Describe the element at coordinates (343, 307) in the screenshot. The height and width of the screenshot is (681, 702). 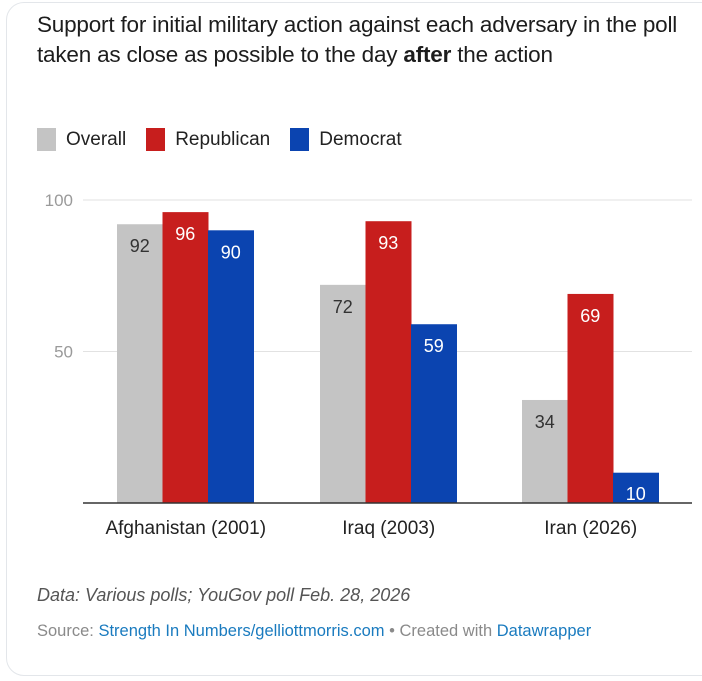
I see `bar-value-label: 72` at that location.